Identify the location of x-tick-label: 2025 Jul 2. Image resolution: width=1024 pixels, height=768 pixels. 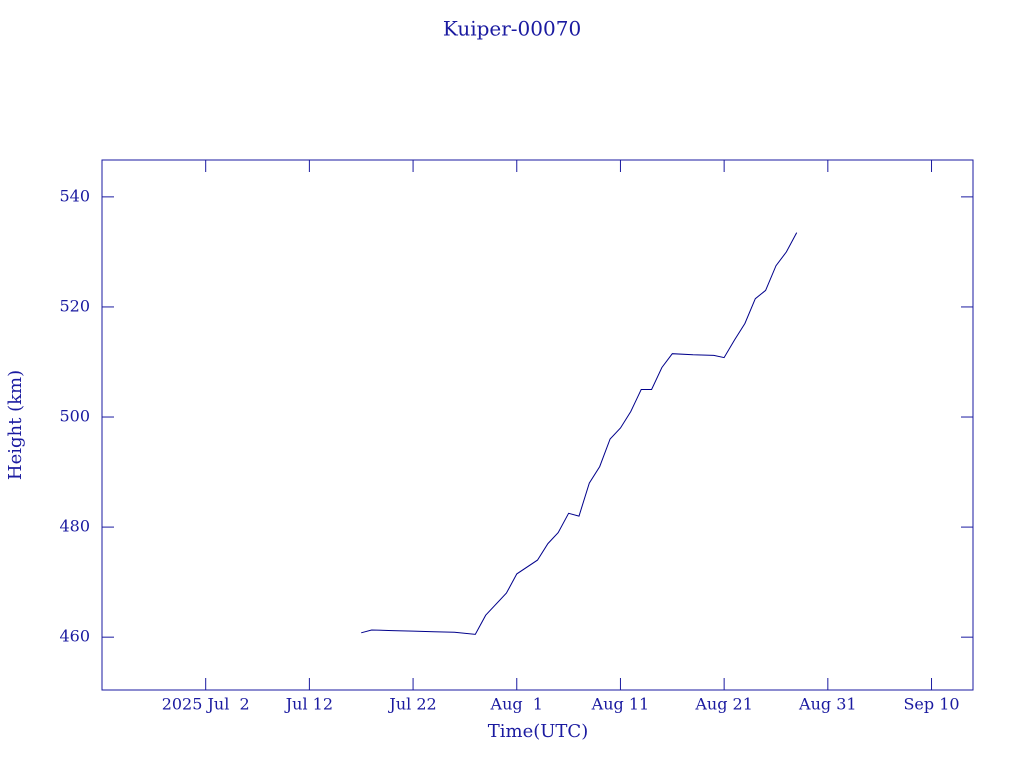
(206, 704).